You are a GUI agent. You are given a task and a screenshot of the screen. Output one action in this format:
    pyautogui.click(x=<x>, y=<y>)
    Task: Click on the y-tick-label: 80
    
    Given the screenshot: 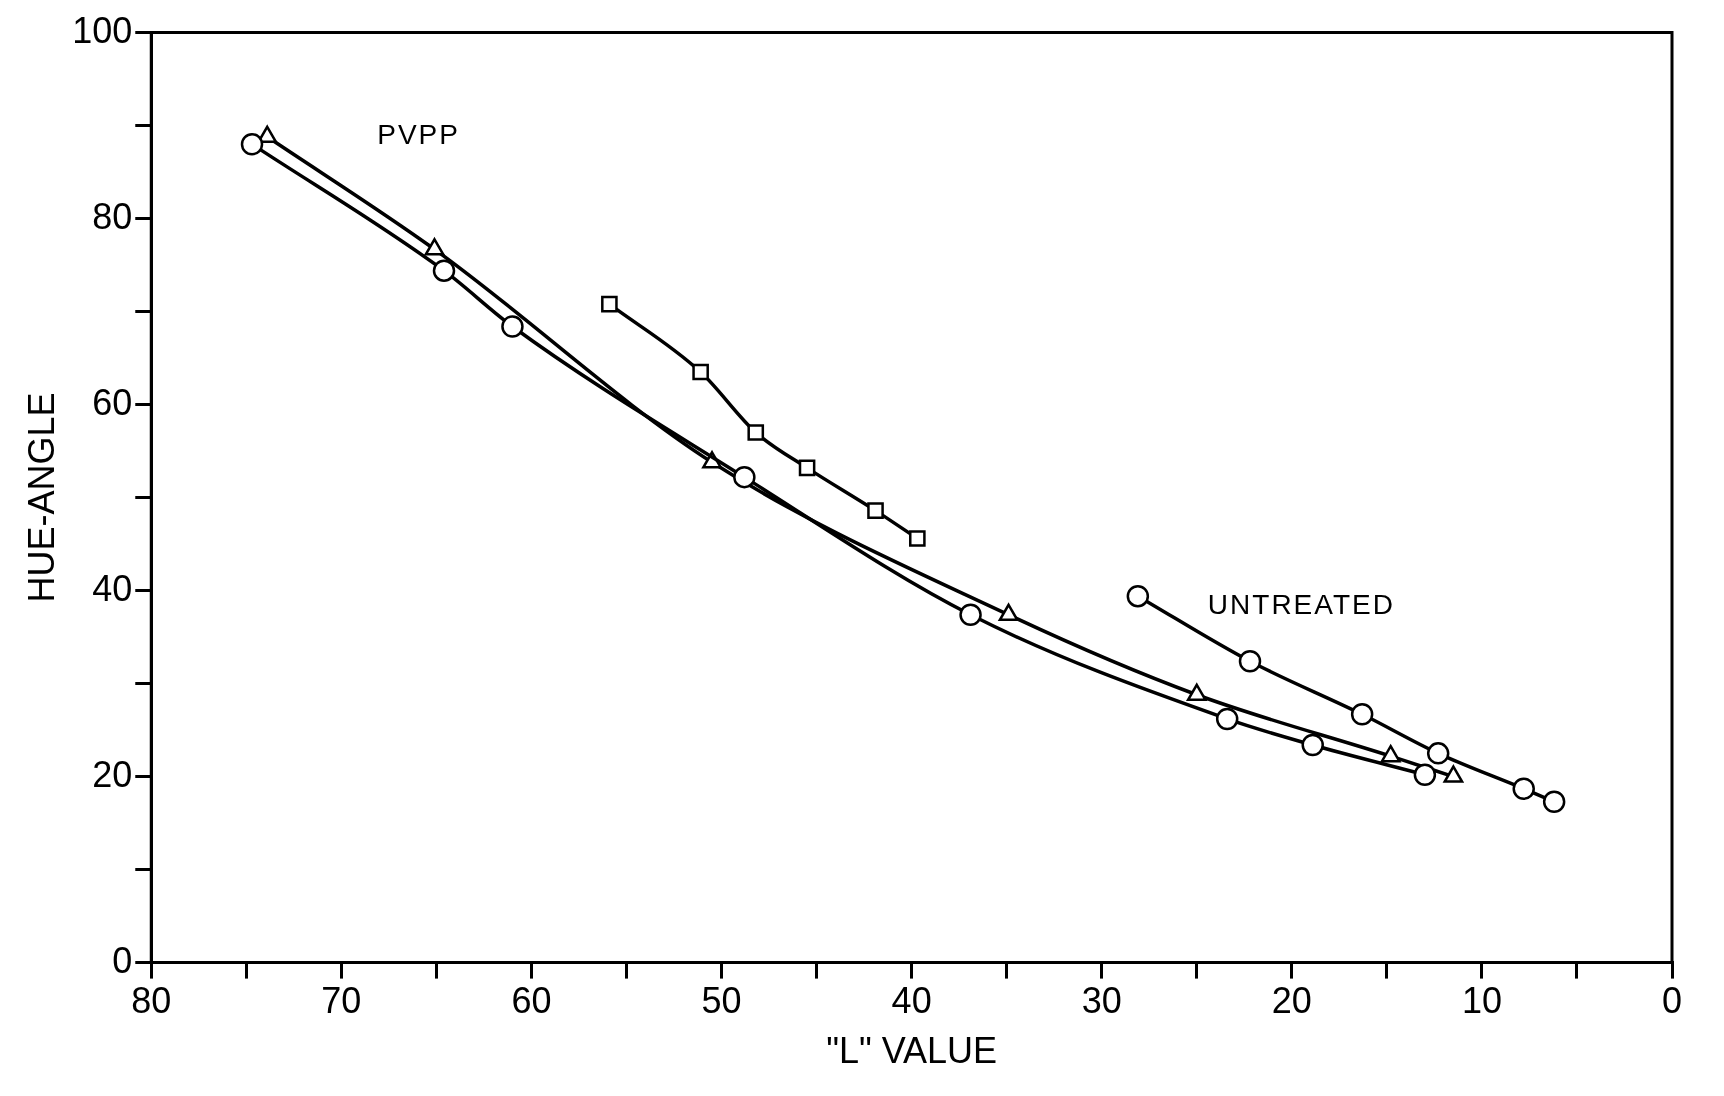 What is the action you would take?
    pyautogui.click(x=112, y=216)
    